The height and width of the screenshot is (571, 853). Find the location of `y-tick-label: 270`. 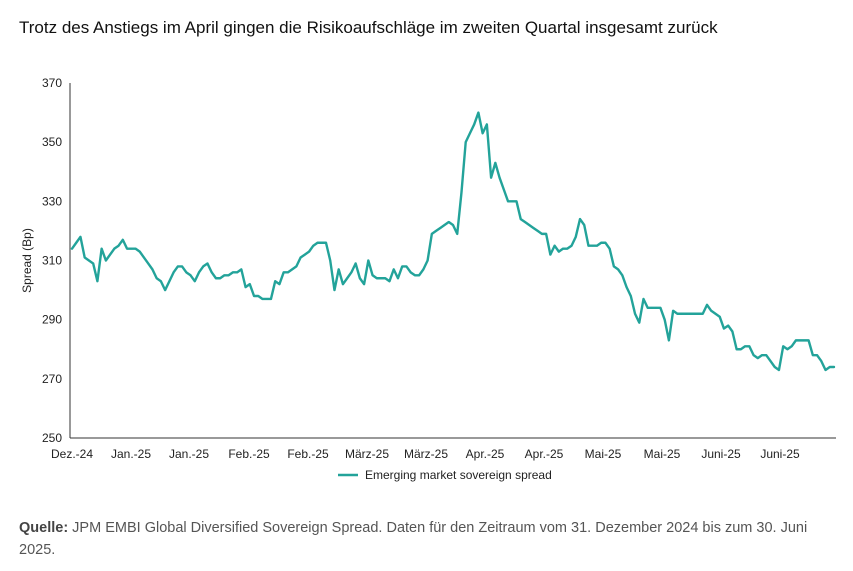

y-tick-label: 270 is located at coordinates (52, 379).